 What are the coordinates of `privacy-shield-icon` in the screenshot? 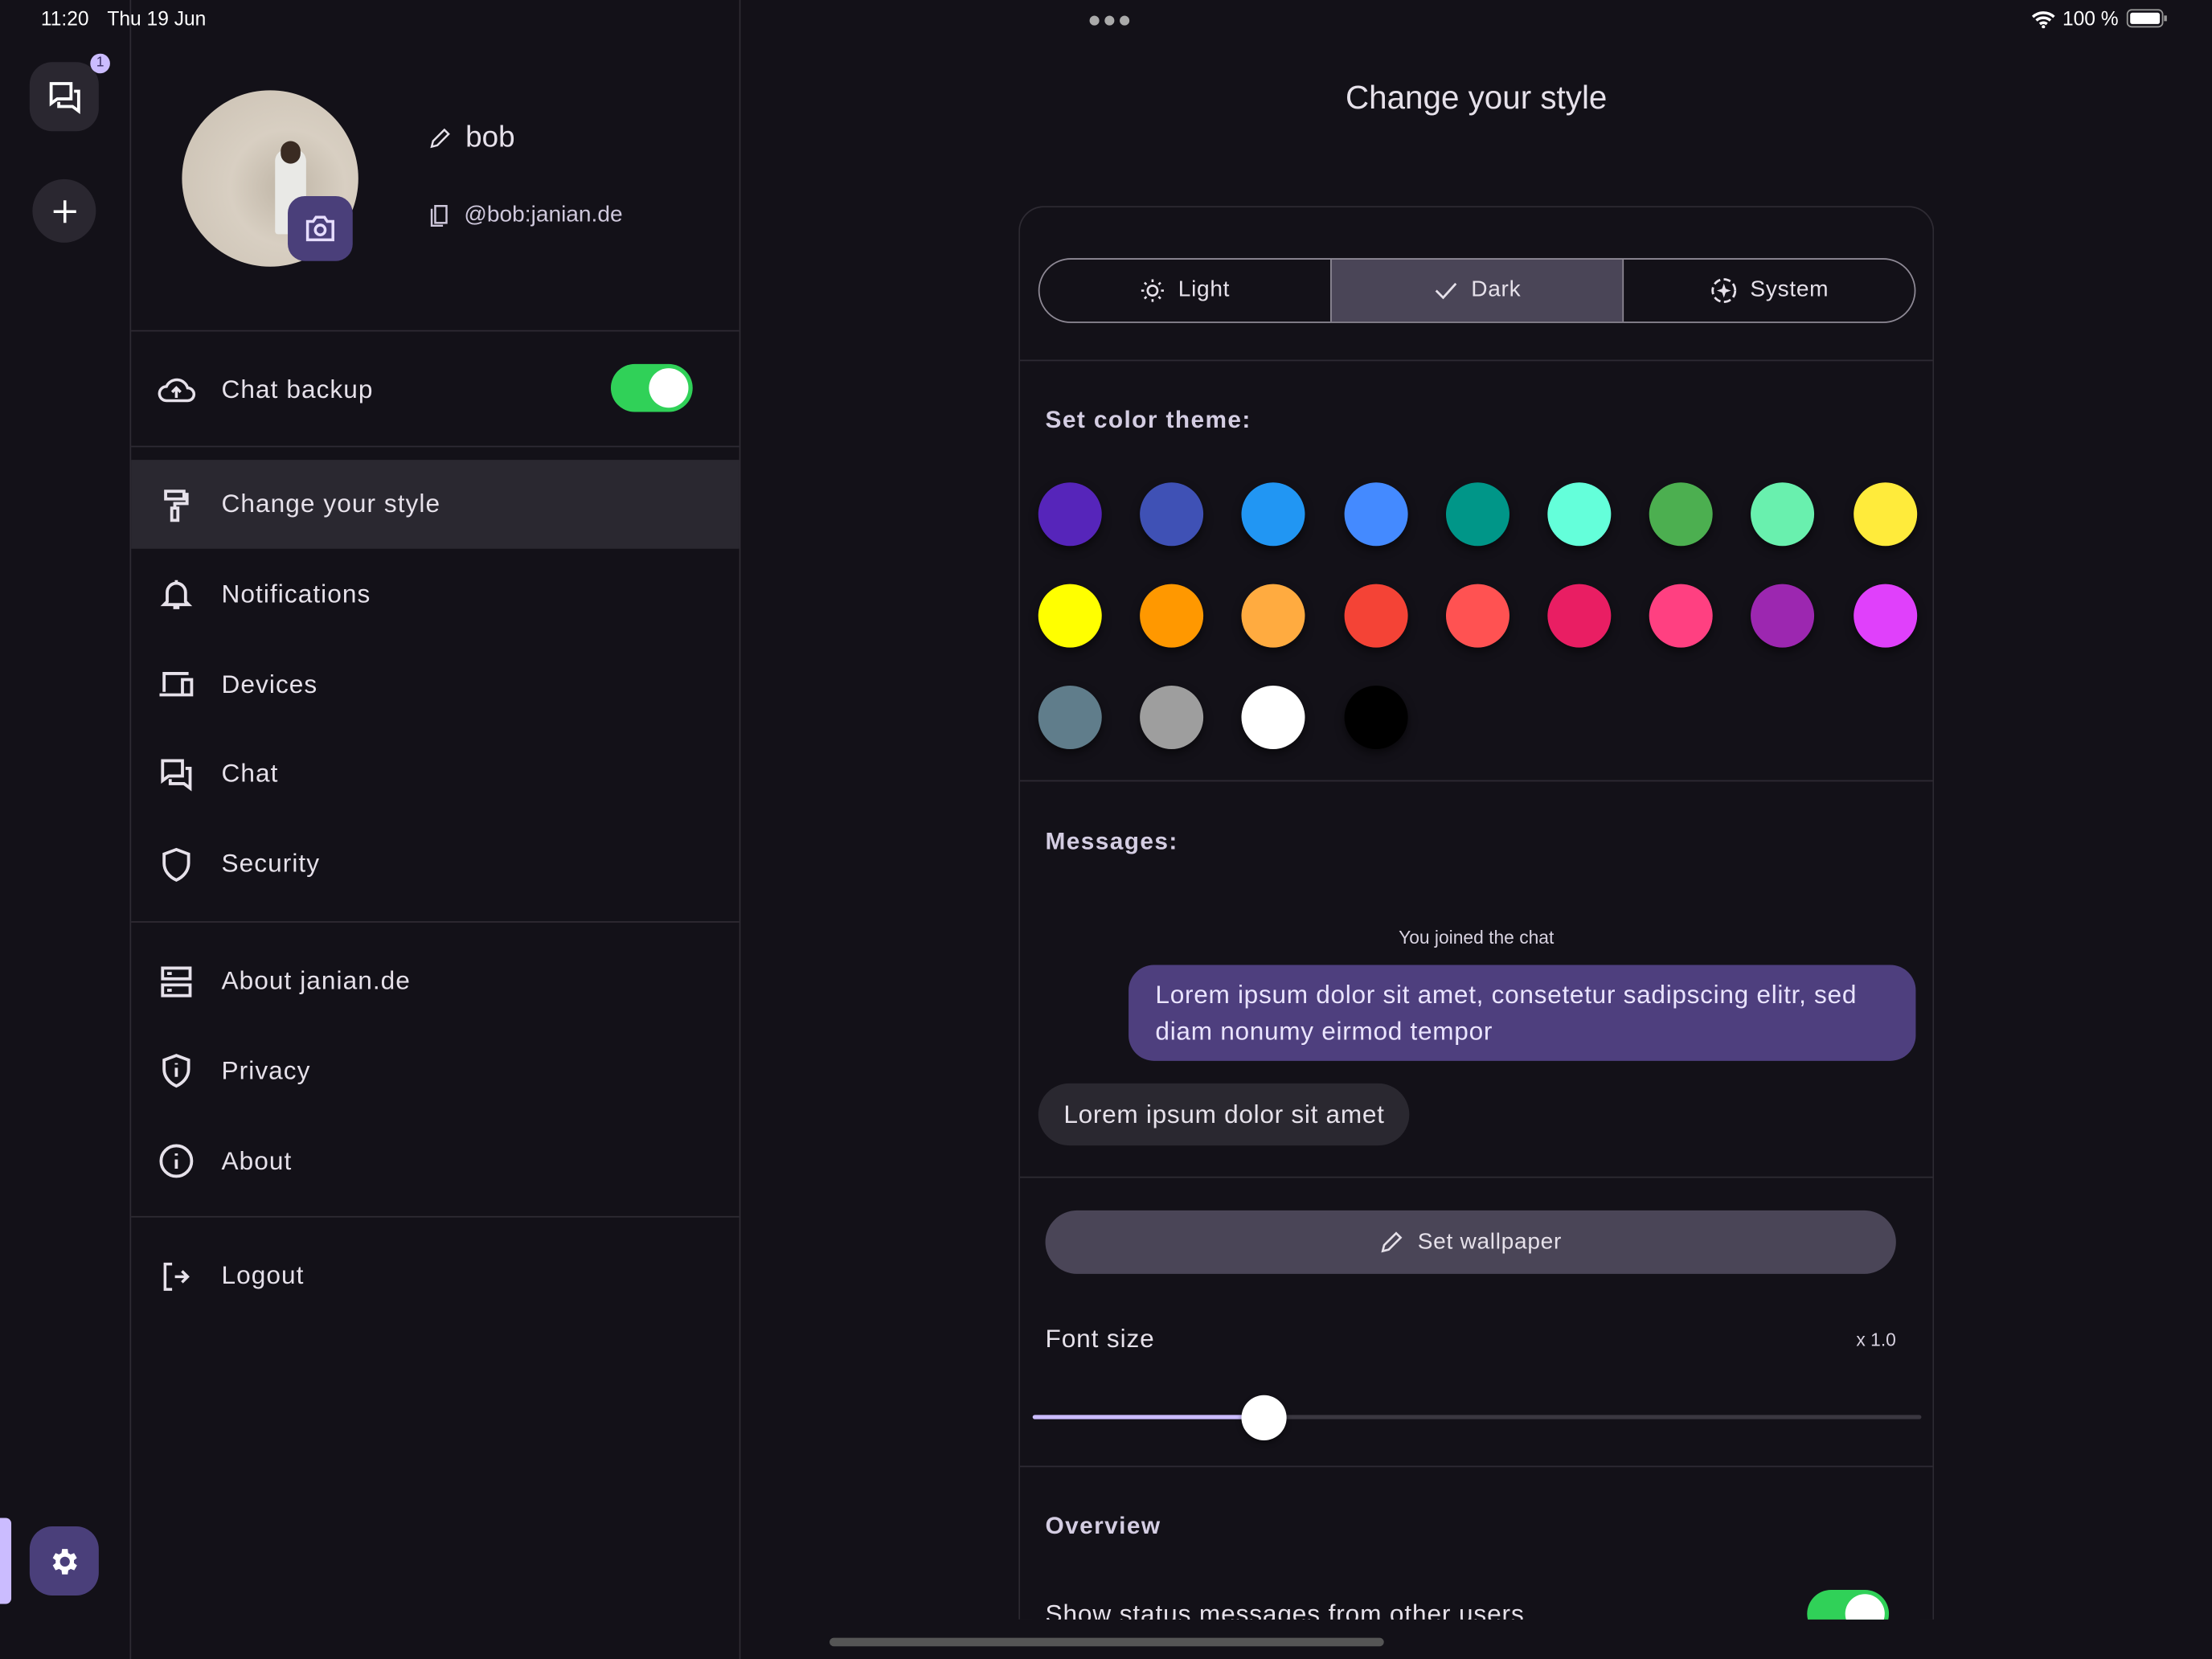 It's located at (176, 1071).